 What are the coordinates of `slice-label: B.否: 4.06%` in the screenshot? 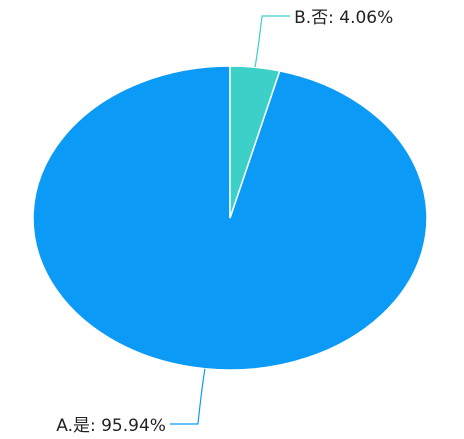 It's located at (343, 18).